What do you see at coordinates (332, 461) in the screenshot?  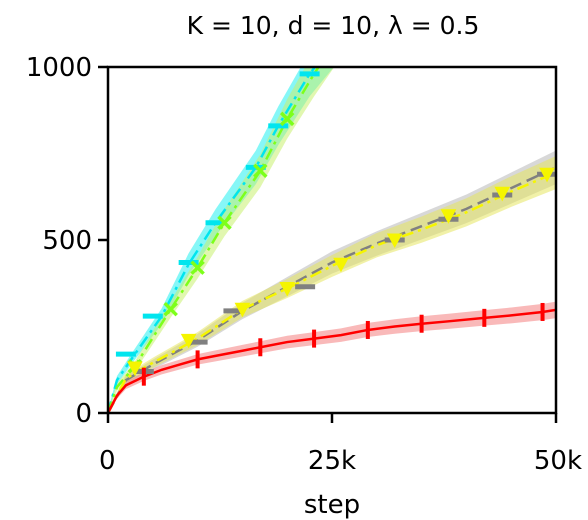 I see `x-tick-label: 25k` at bounding box center [332, 461].